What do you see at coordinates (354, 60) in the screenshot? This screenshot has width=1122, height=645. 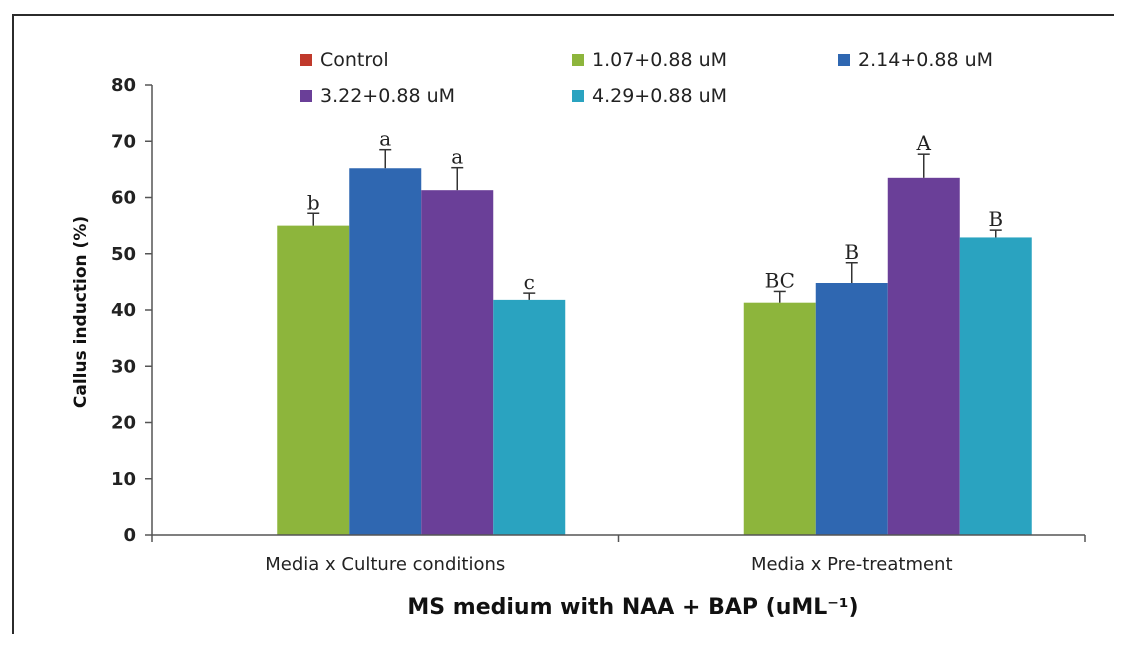 I see `legend-entry-label: Control` at bounding box center [354, 60].